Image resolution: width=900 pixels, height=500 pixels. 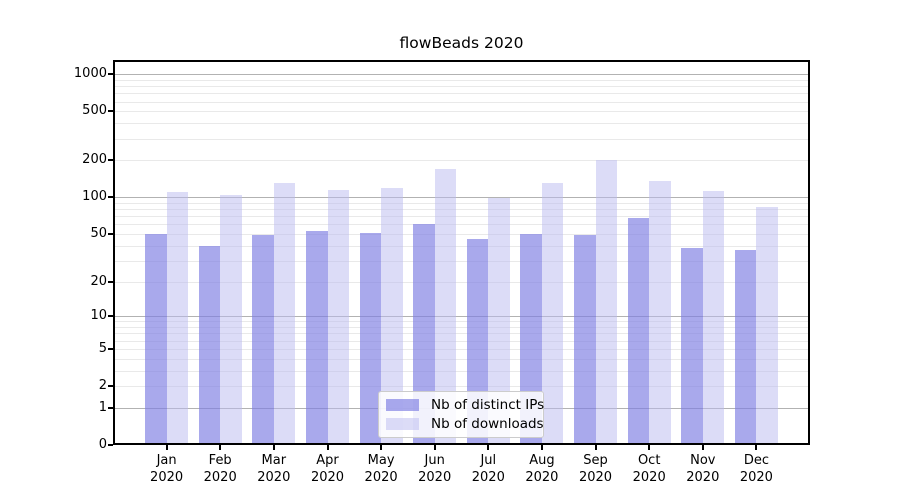 What do you see at coordinates (102, 385) in the screenshot?
I see `y-tick-label: 2` at bounding box center [102, 385].